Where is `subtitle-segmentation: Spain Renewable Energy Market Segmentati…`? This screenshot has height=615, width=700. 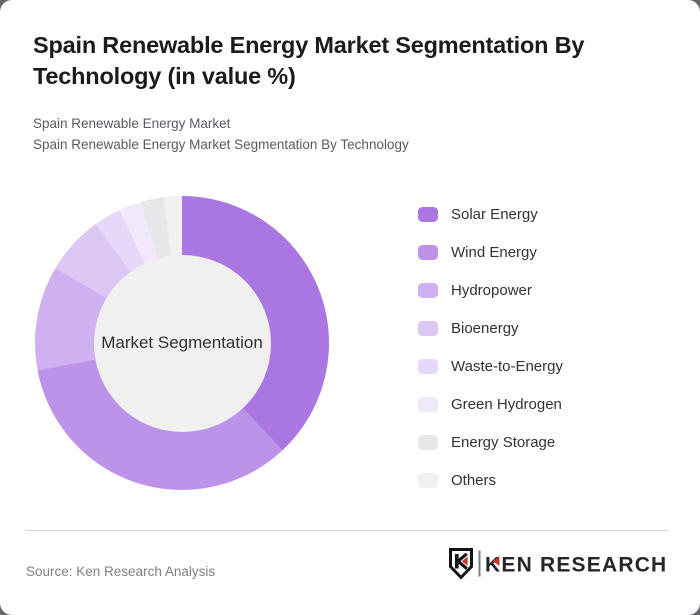 subtitle-segmentation: Spain Renewable Energy Market Segmentati… is located at coordinates (221, 144).